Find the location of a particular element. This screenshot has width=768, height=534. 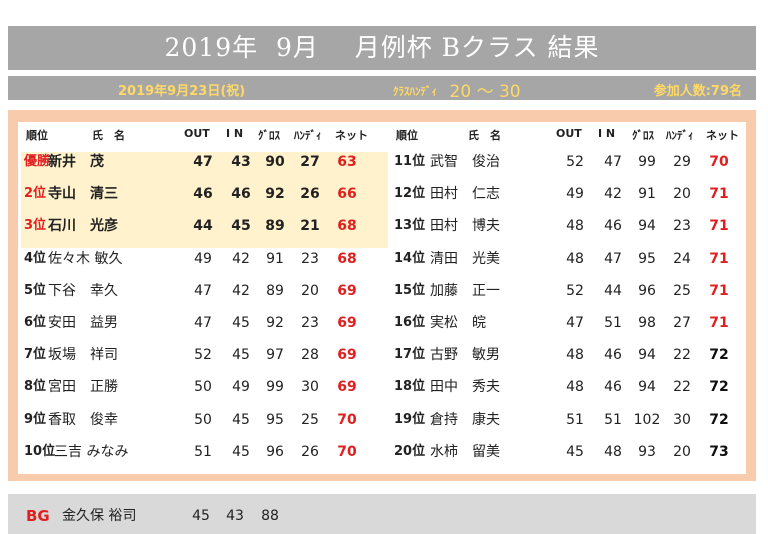

bg-in: 43 is located at coordinates (235, 516).